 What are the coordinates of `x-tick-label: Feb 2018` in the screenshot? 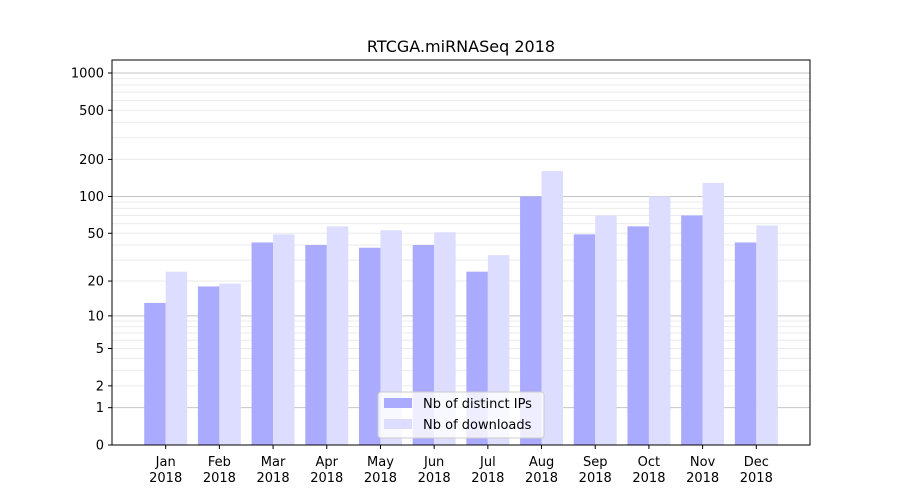 It's located at (219, 470).